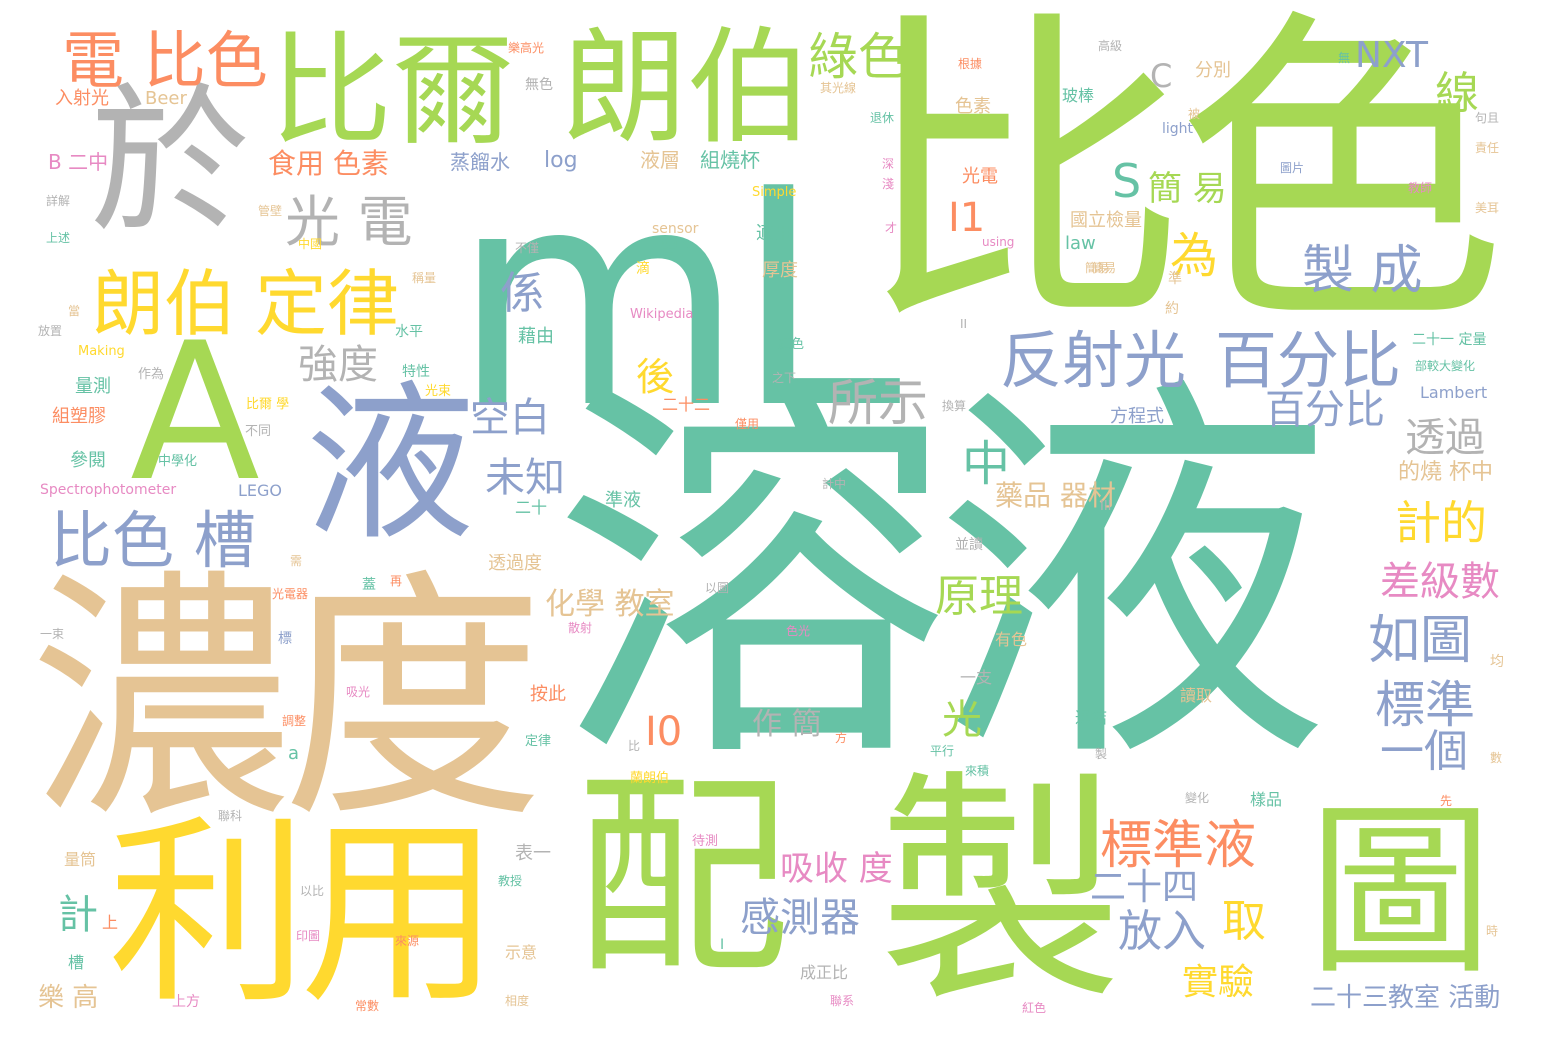 This screenshot has width=1548, height=1052. What do you see at coordinates (1492, 931) in the screenshot?
I see `word-misc-shi: 時` at bounding box center [1492, 931].